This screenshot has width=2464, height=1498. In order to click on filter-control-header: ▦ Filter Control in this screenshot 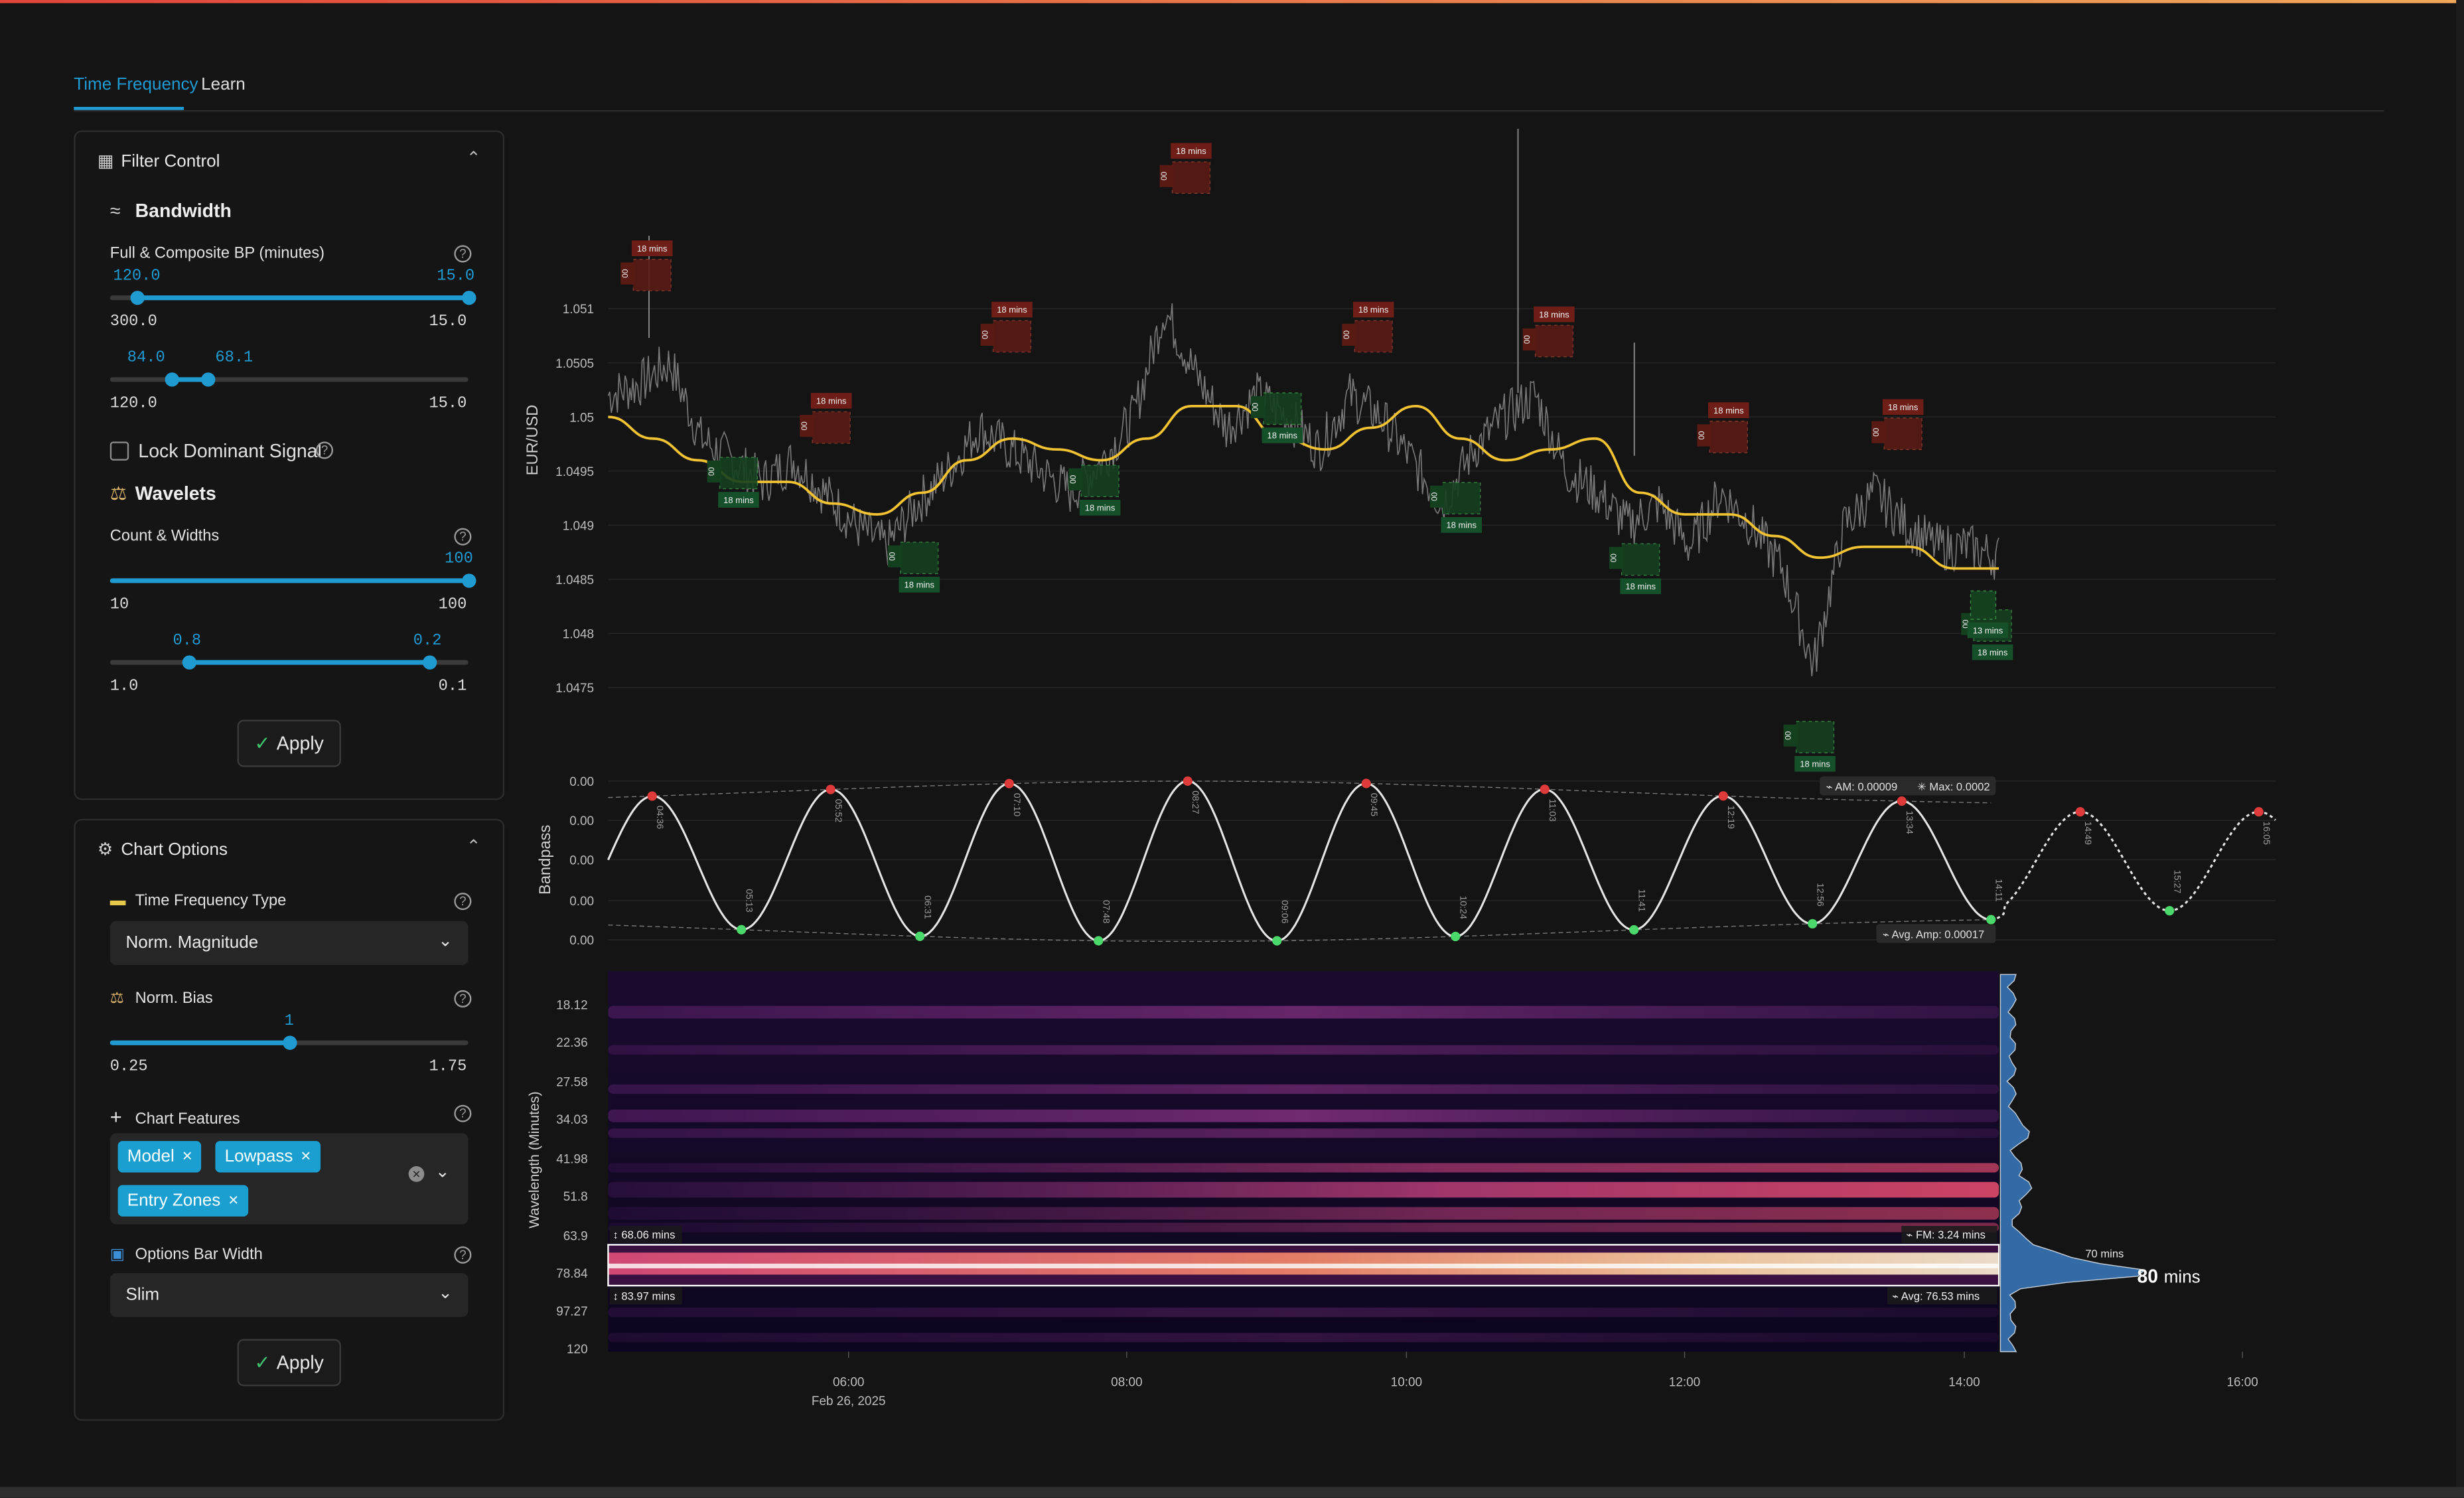, I will do `click(159, 161)`.